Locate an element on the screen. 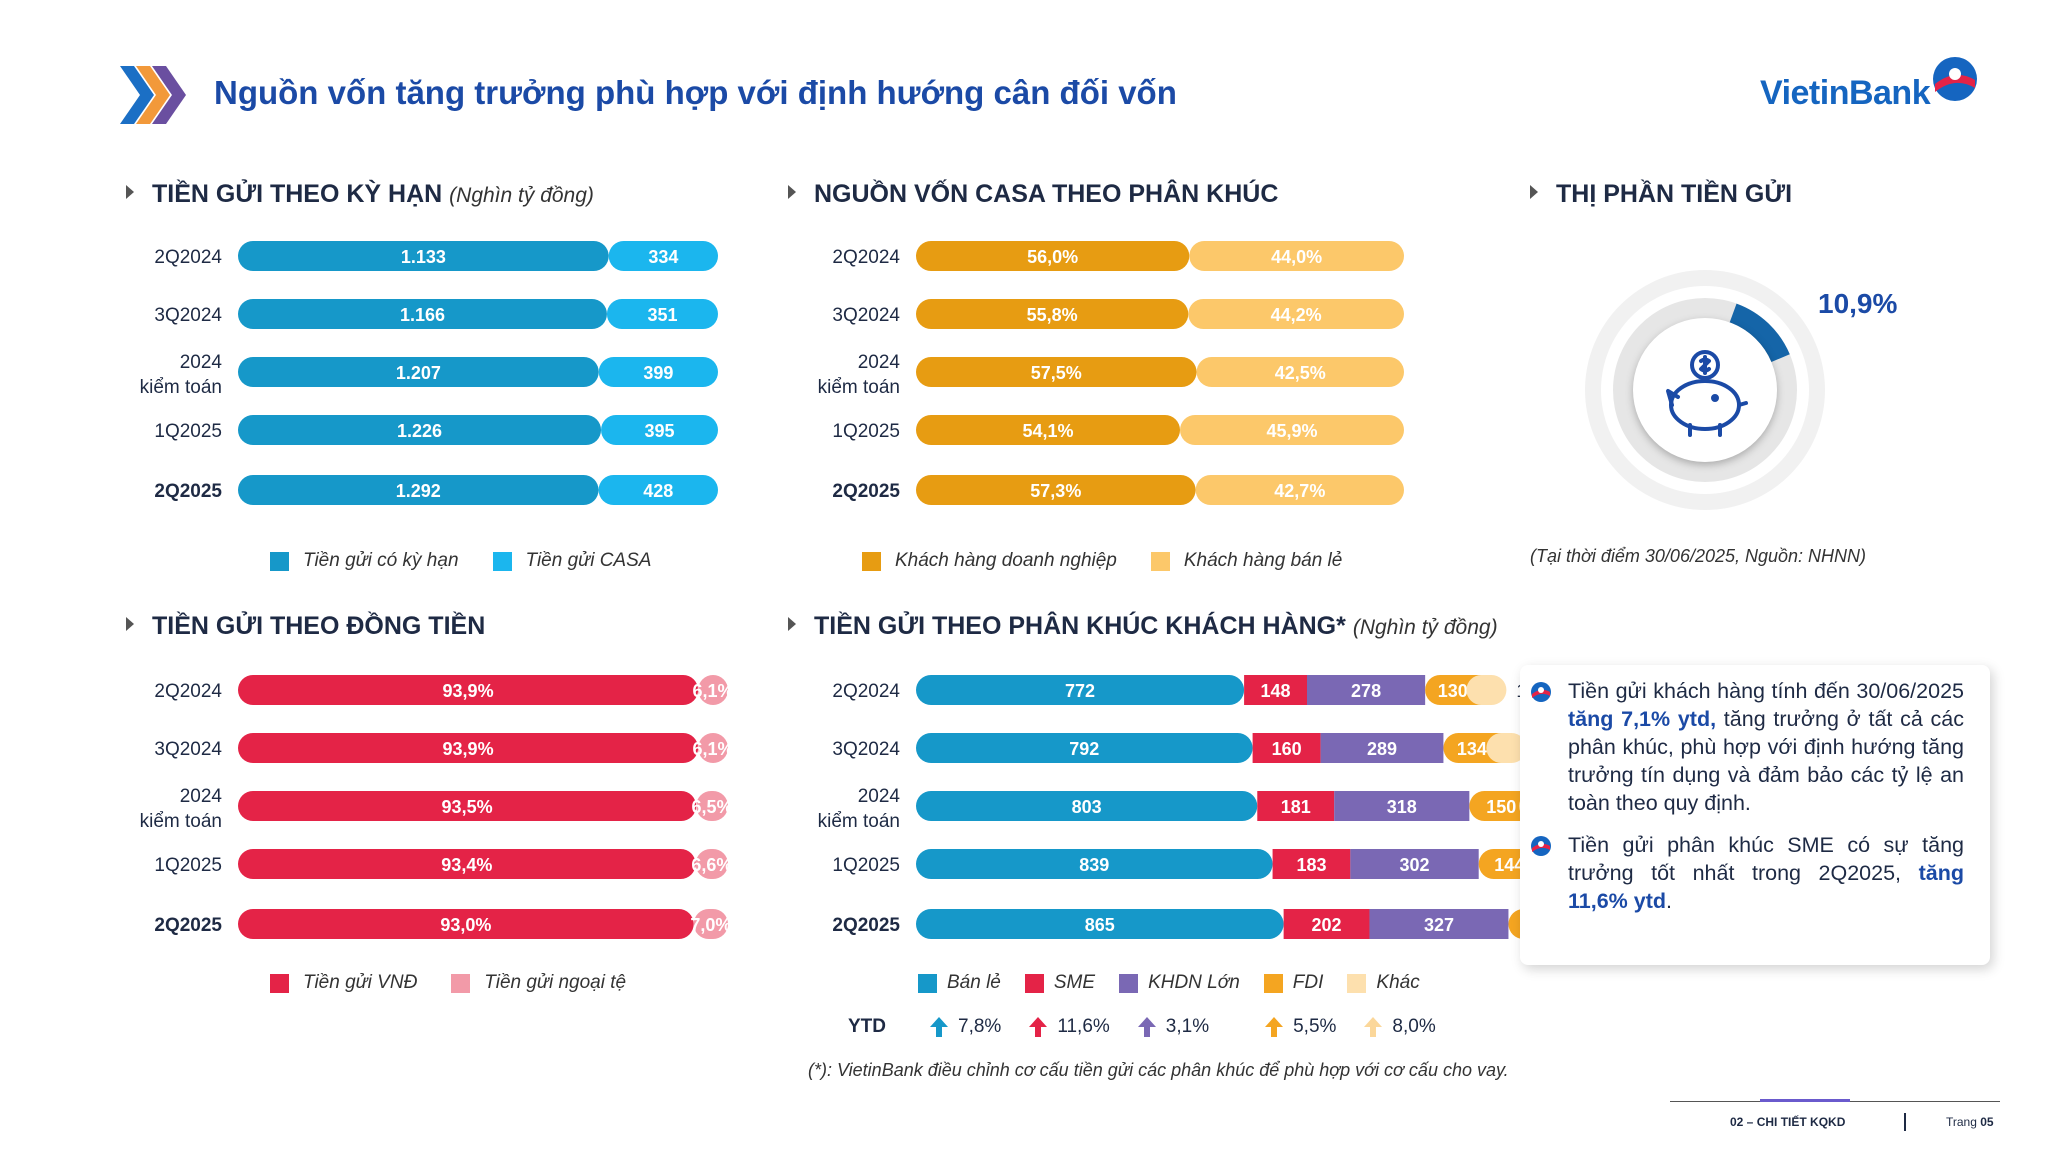  segment-value: 93,0% is located at coordinates (465, 925).